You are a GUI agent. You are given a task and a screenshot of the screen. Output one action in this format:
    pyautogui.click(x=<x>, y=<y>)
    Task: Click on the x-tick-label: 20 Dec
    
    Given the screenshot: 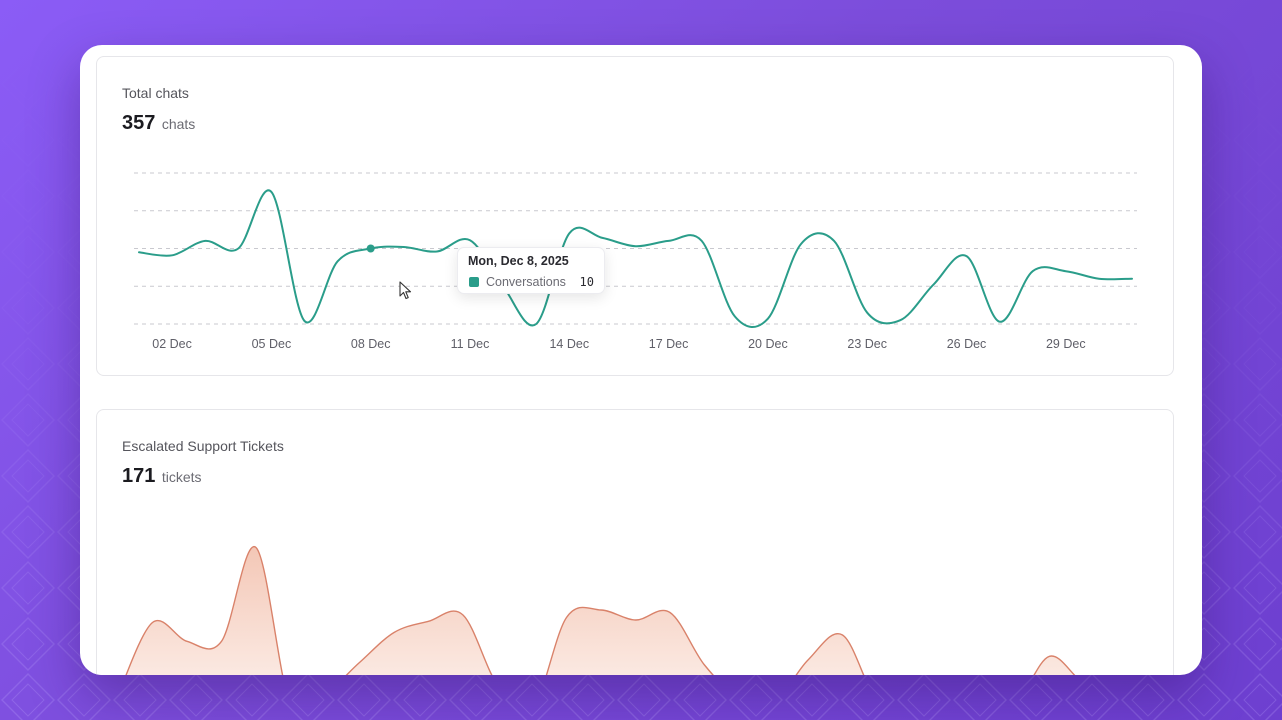 What is the action you would take?
    pyautogui.click(x=768, y=344)
    